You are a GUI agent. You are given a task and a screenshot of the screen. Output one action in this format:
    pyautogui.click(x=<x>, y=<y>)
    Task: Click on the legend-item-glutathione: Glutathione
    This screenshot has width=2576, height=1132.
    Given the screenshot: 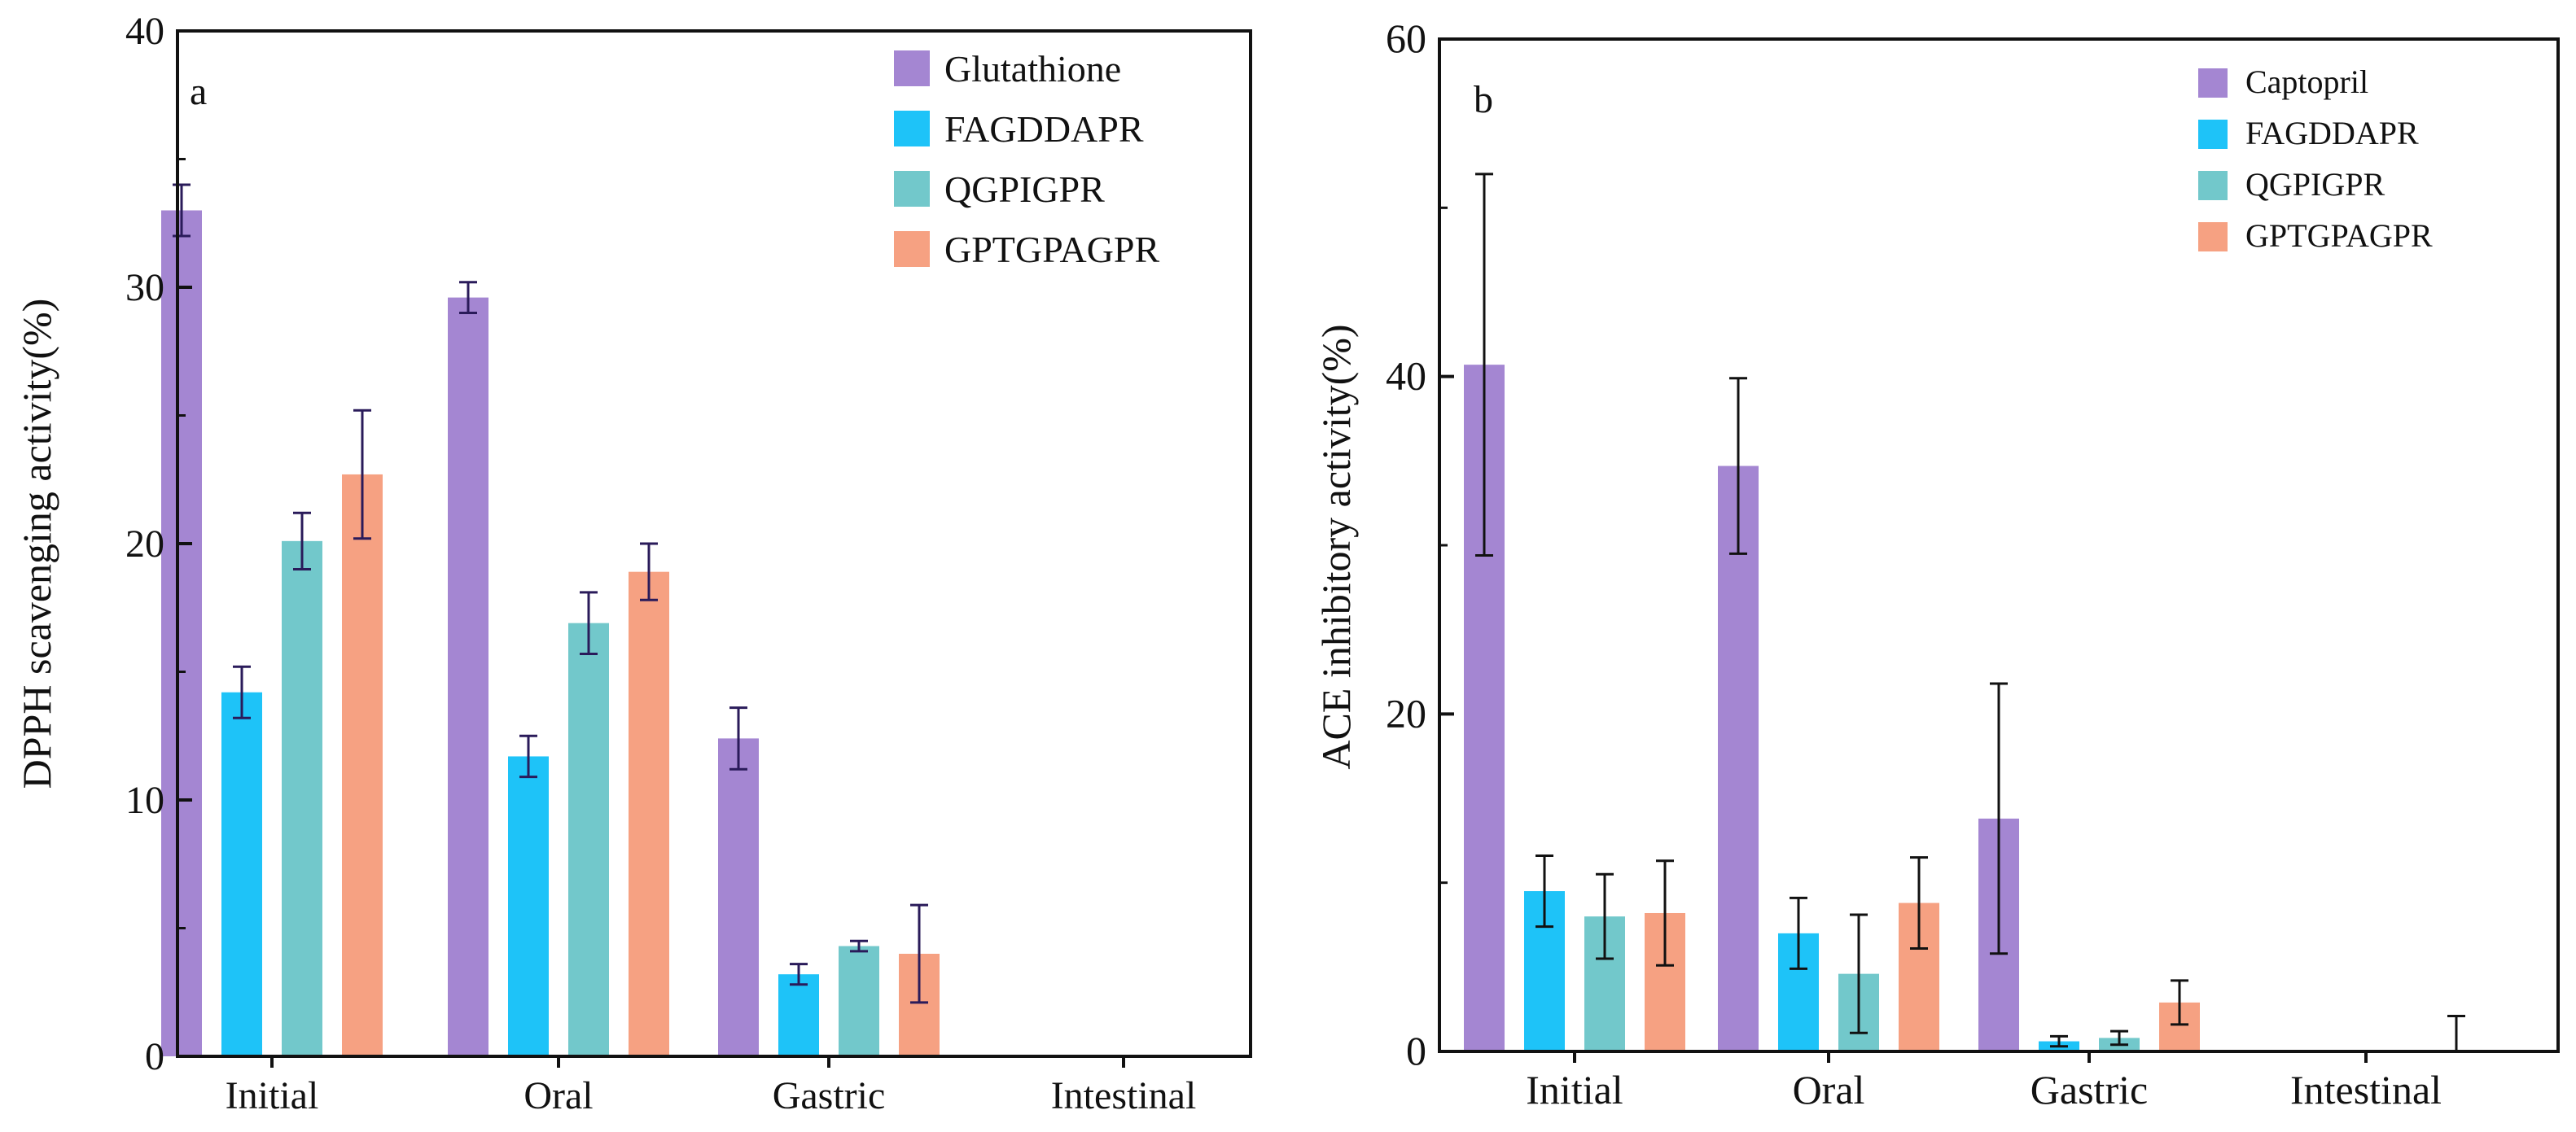 What is the action you would take?
    pyautogui.click(x=1007, y=69)
    